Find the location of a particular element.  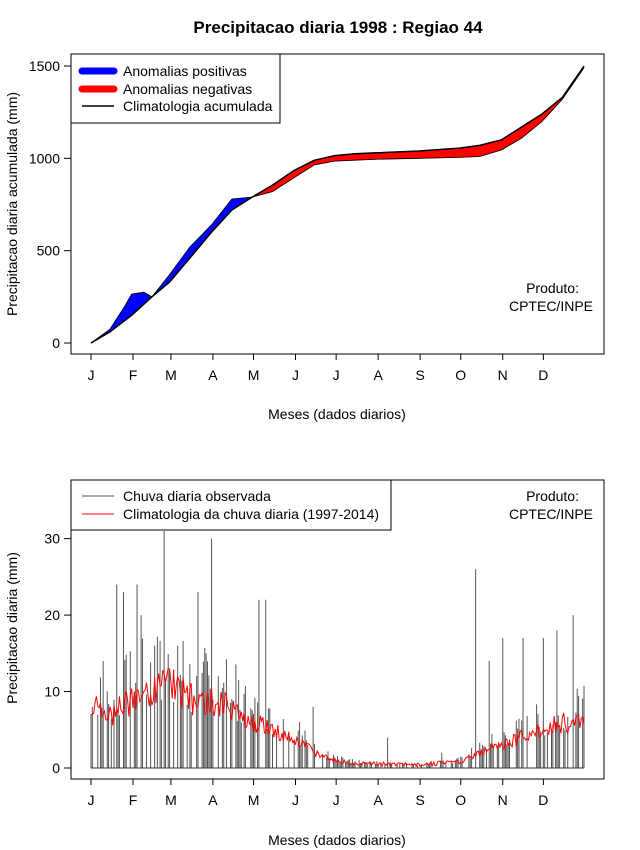

product-source-daily: CPTEC/INPE is located at coordinates (551, 514).